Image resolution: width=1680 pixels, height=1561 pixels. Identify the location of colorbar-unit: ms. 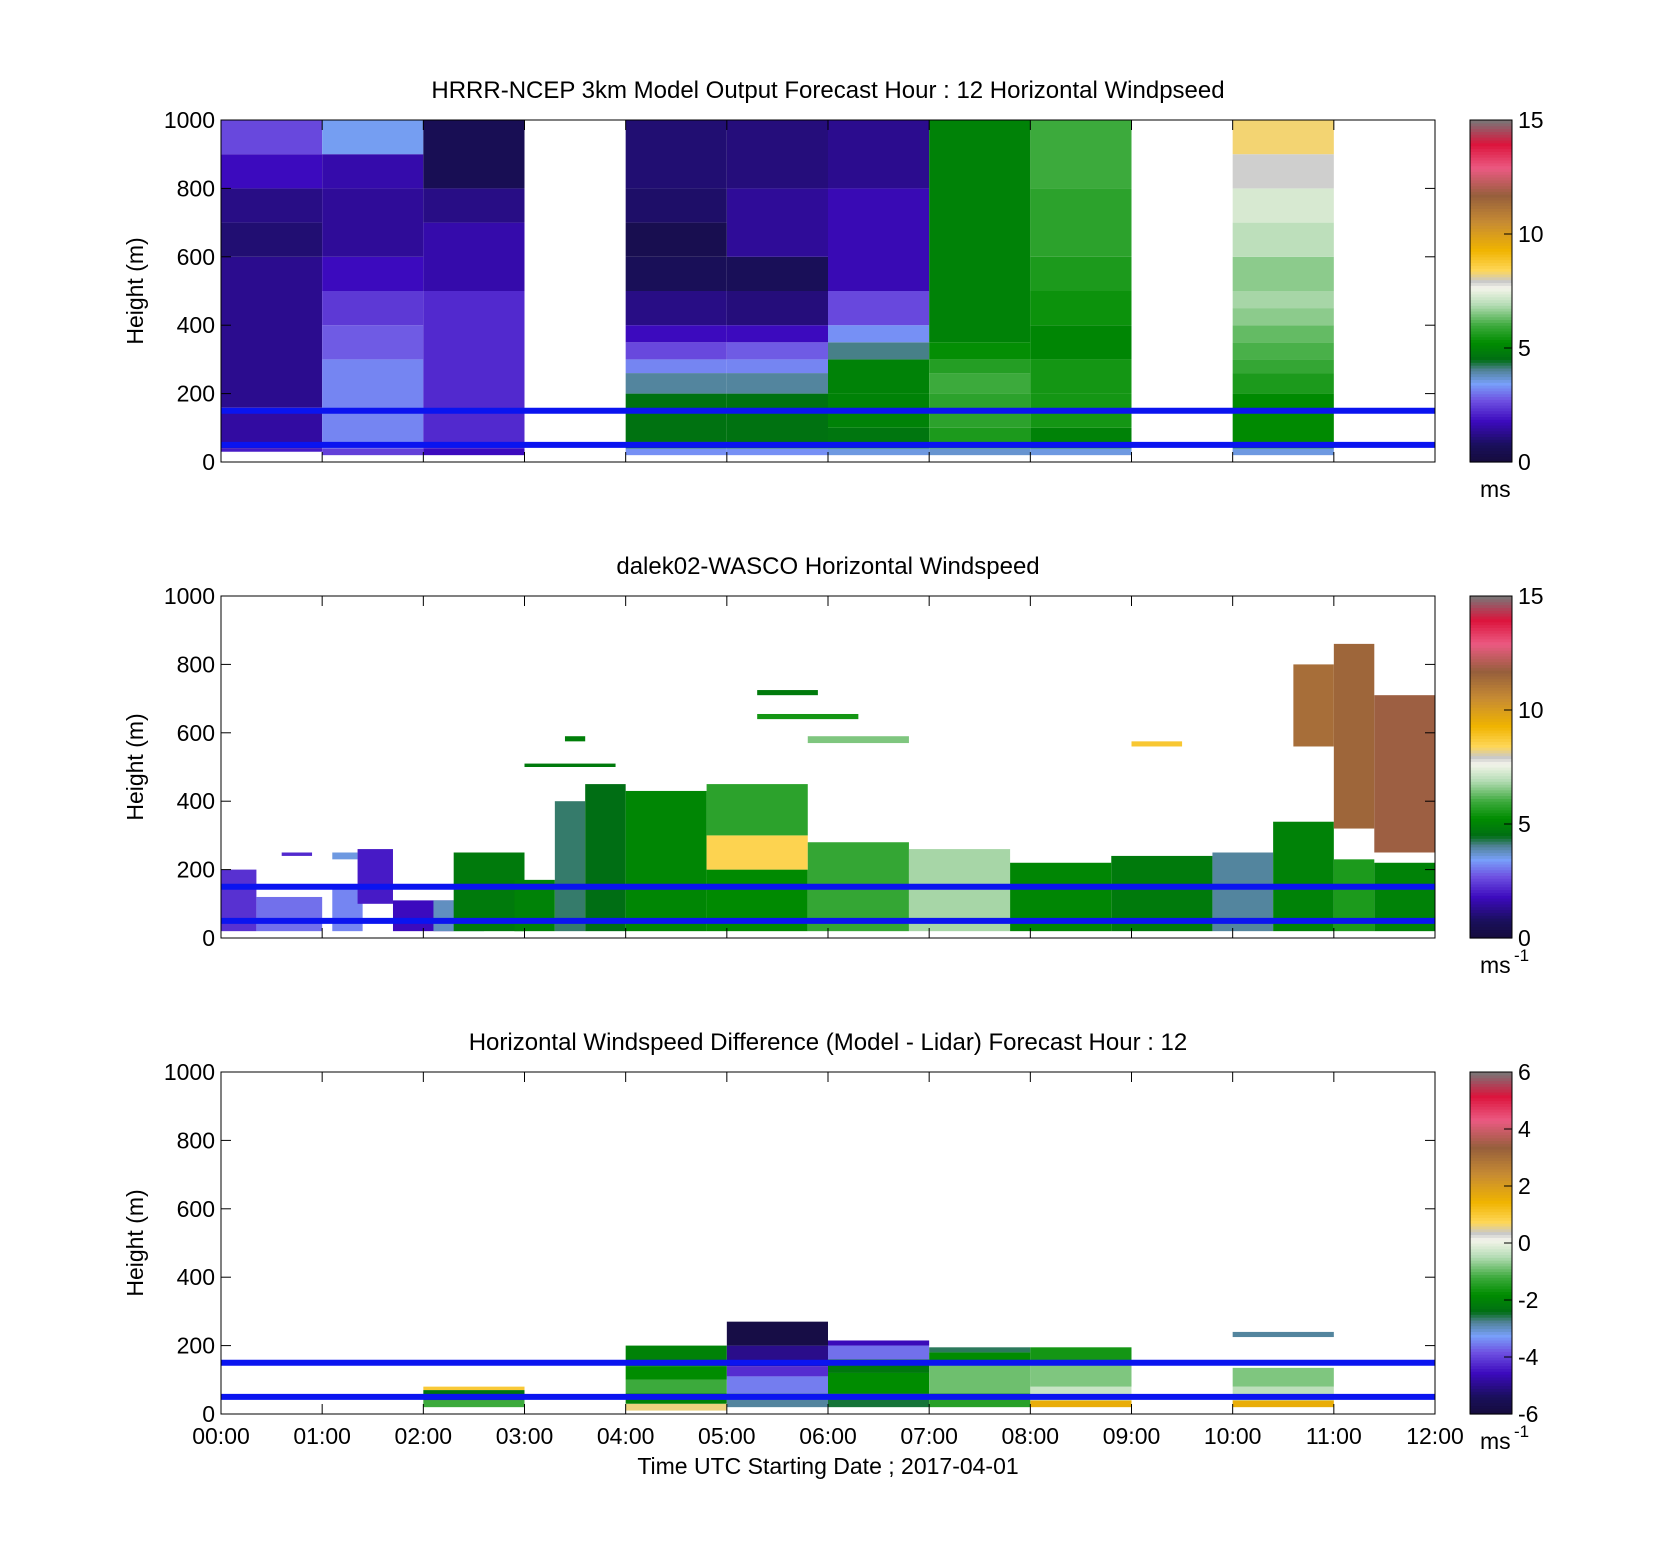
(1495, 489).